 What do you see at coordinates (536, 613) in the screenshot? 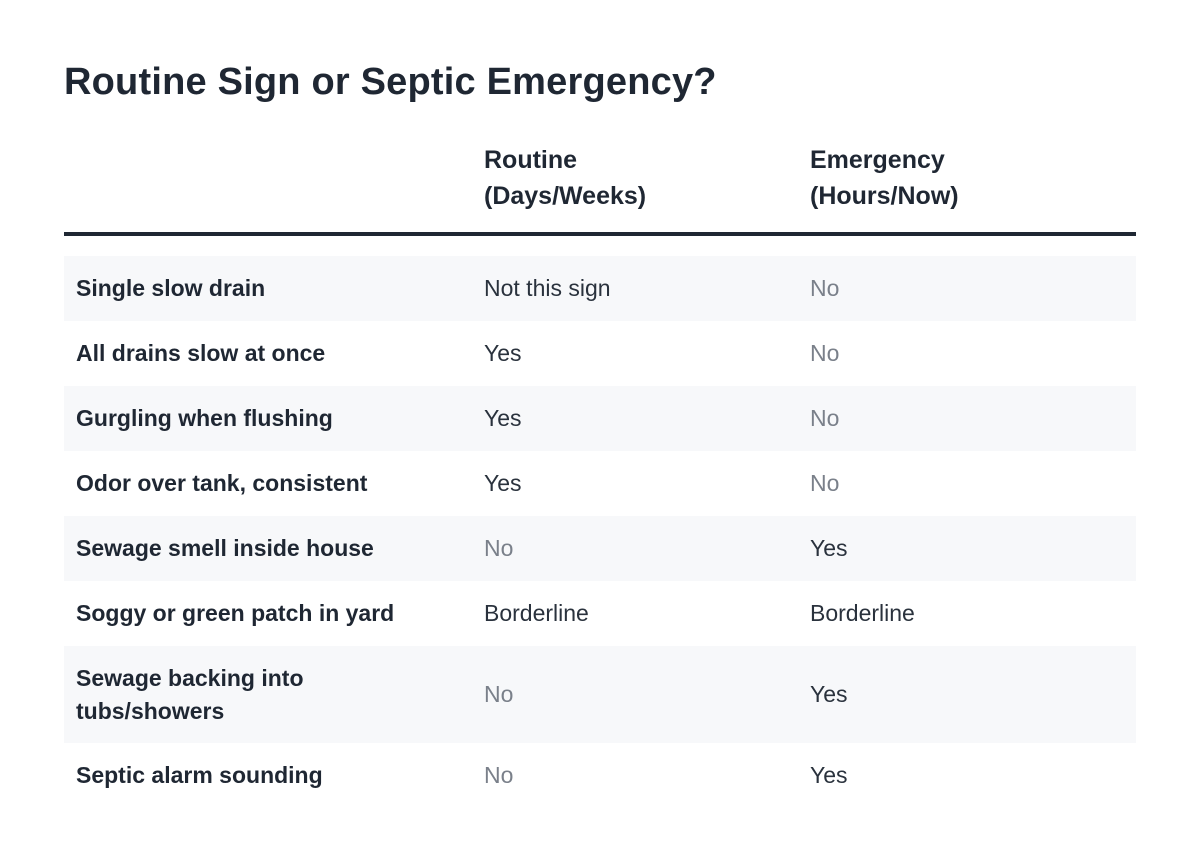
I see `routine-cell: Borderline` at bounding box center [536, 613].